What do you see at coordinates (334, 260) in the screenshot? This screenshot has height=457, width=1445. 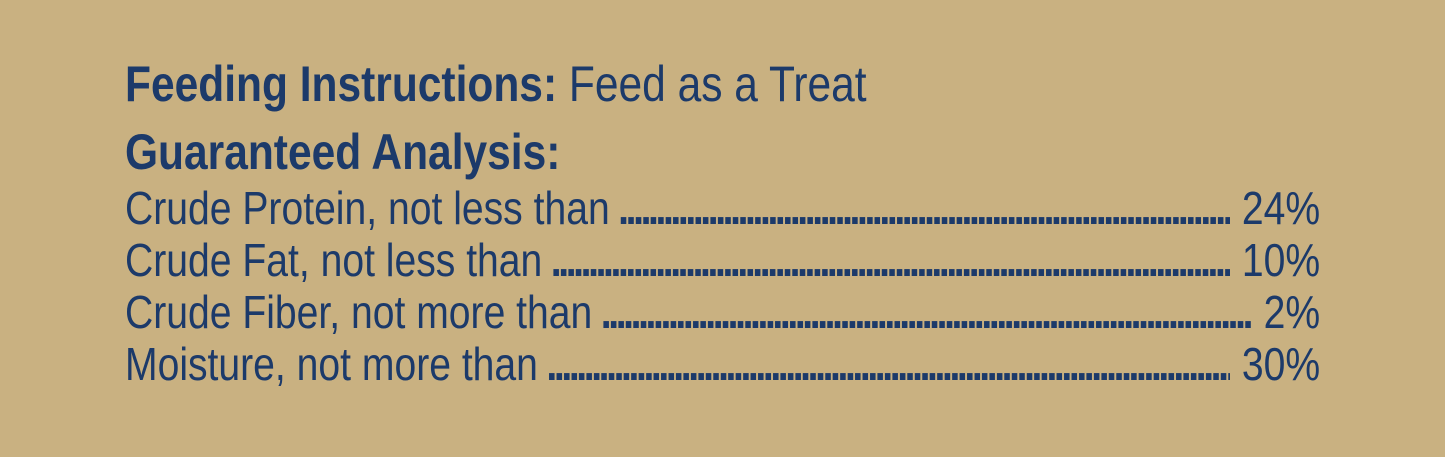 I see `nutrient-label: Crude Fat, not less than` at bounding box center [334, 260].